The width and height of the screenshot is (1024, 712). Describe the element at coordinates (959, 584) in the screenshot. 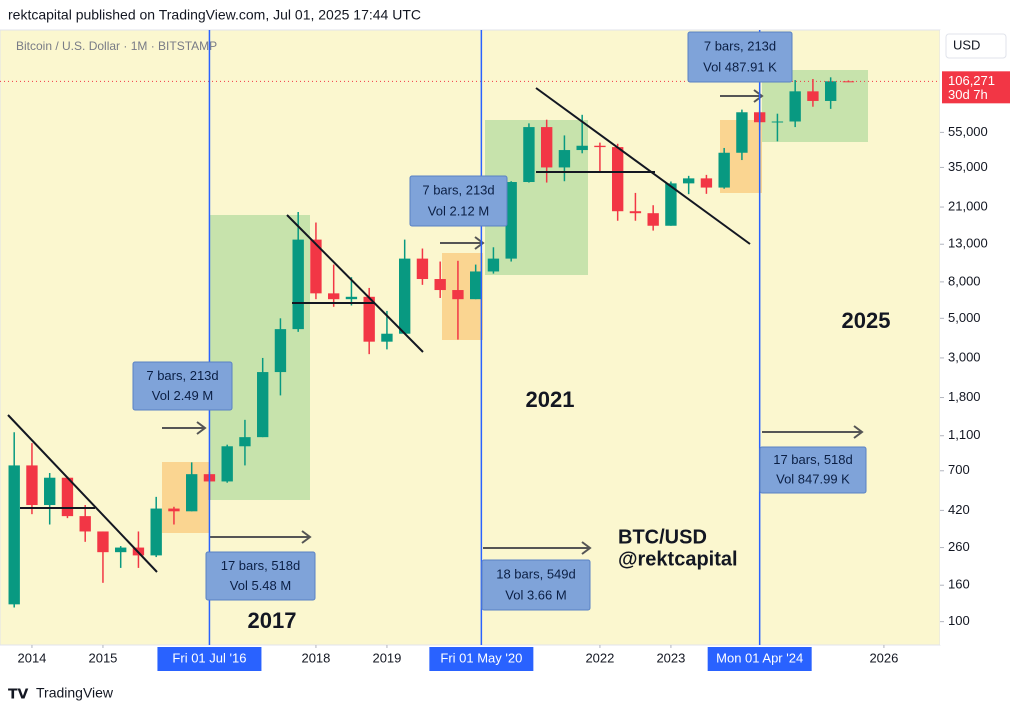

I see `y-tick-label: 160` at that location.